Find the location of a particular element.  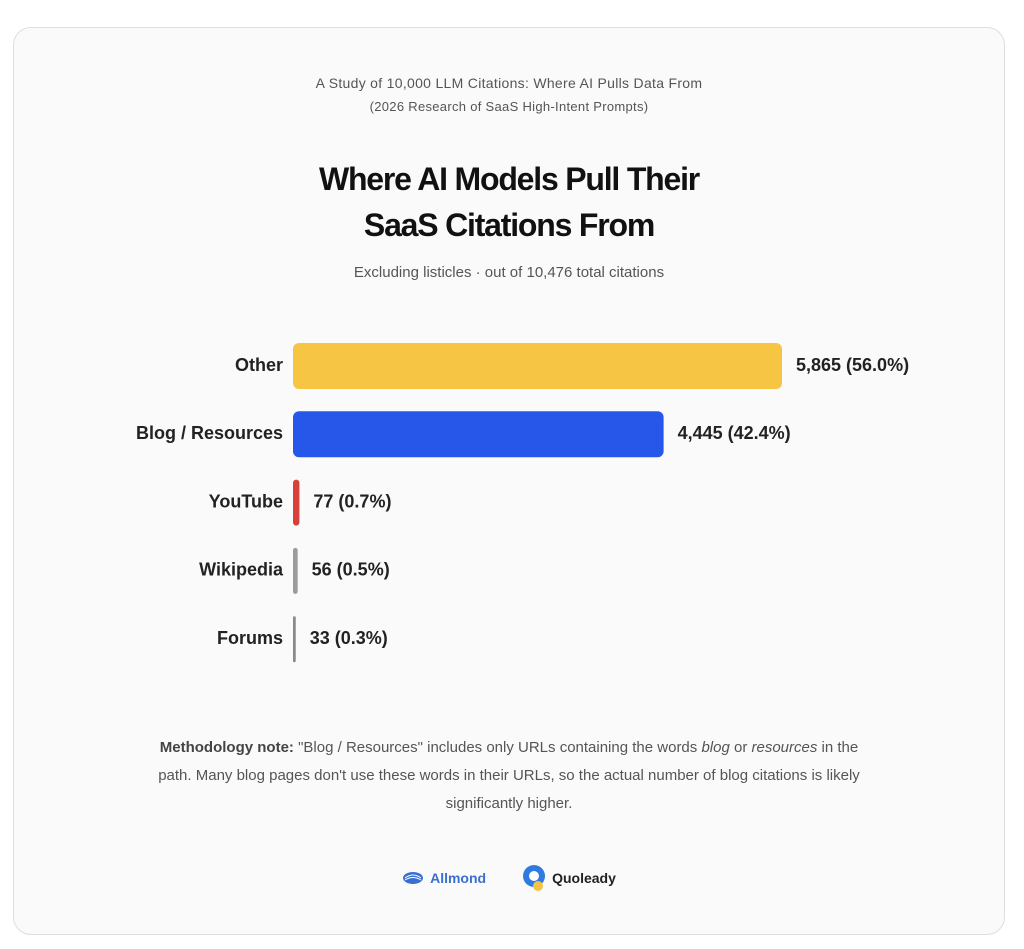

category-label: Other is located at coordinates (259, 365).